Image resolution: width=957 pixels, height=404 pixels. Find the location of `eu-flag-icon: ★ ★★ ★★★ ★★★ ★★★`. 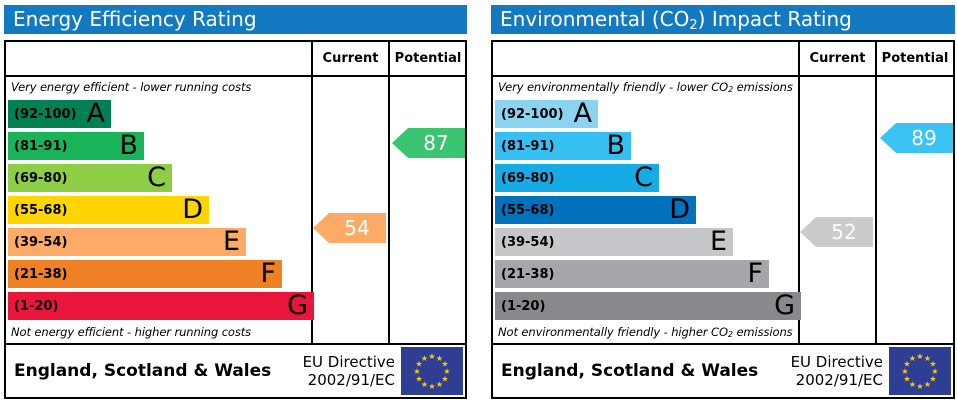

eu-flag-icon: ★ ★★ ★★★ ★★★ ★★★ is located at coordinates (920, 371).